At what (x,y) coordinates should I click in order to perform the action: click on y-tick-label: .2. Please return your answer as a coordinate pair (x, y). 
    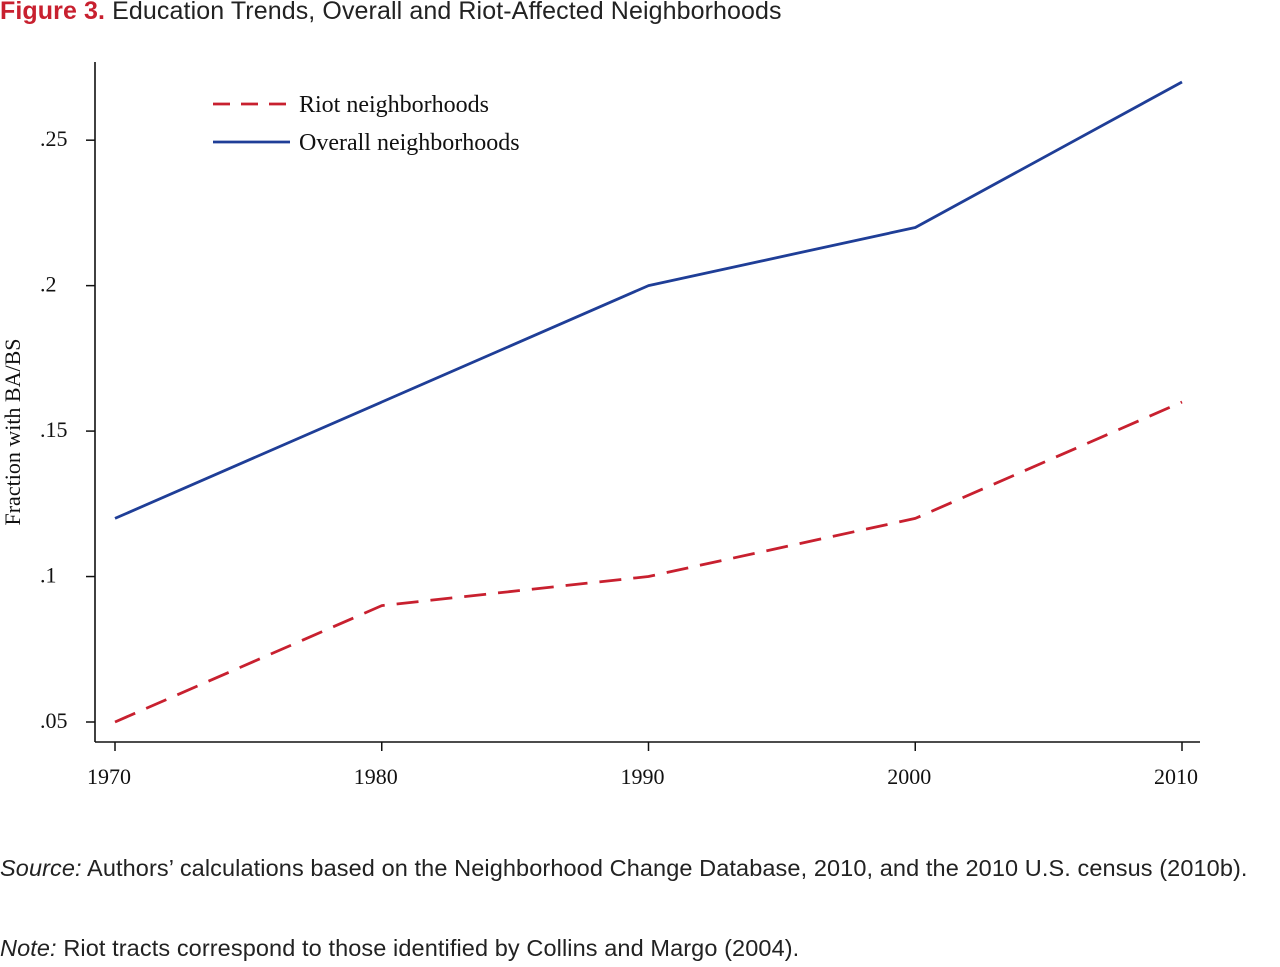
    Looking at the image, I should click on (48, 284).